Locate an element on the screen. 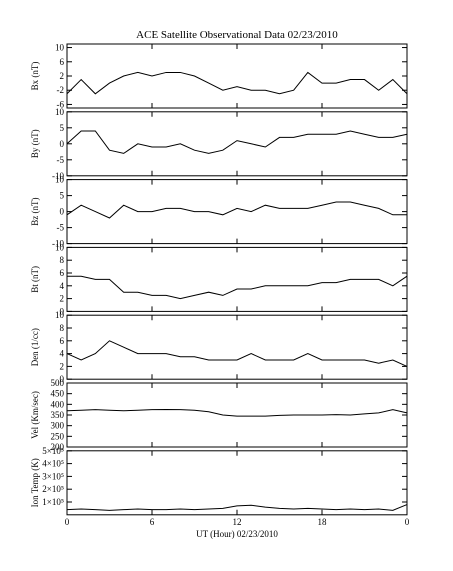 This screenshot has height=571, width=453. y-tick-label: 1×10⁵ is located at coordinates (53, 502).